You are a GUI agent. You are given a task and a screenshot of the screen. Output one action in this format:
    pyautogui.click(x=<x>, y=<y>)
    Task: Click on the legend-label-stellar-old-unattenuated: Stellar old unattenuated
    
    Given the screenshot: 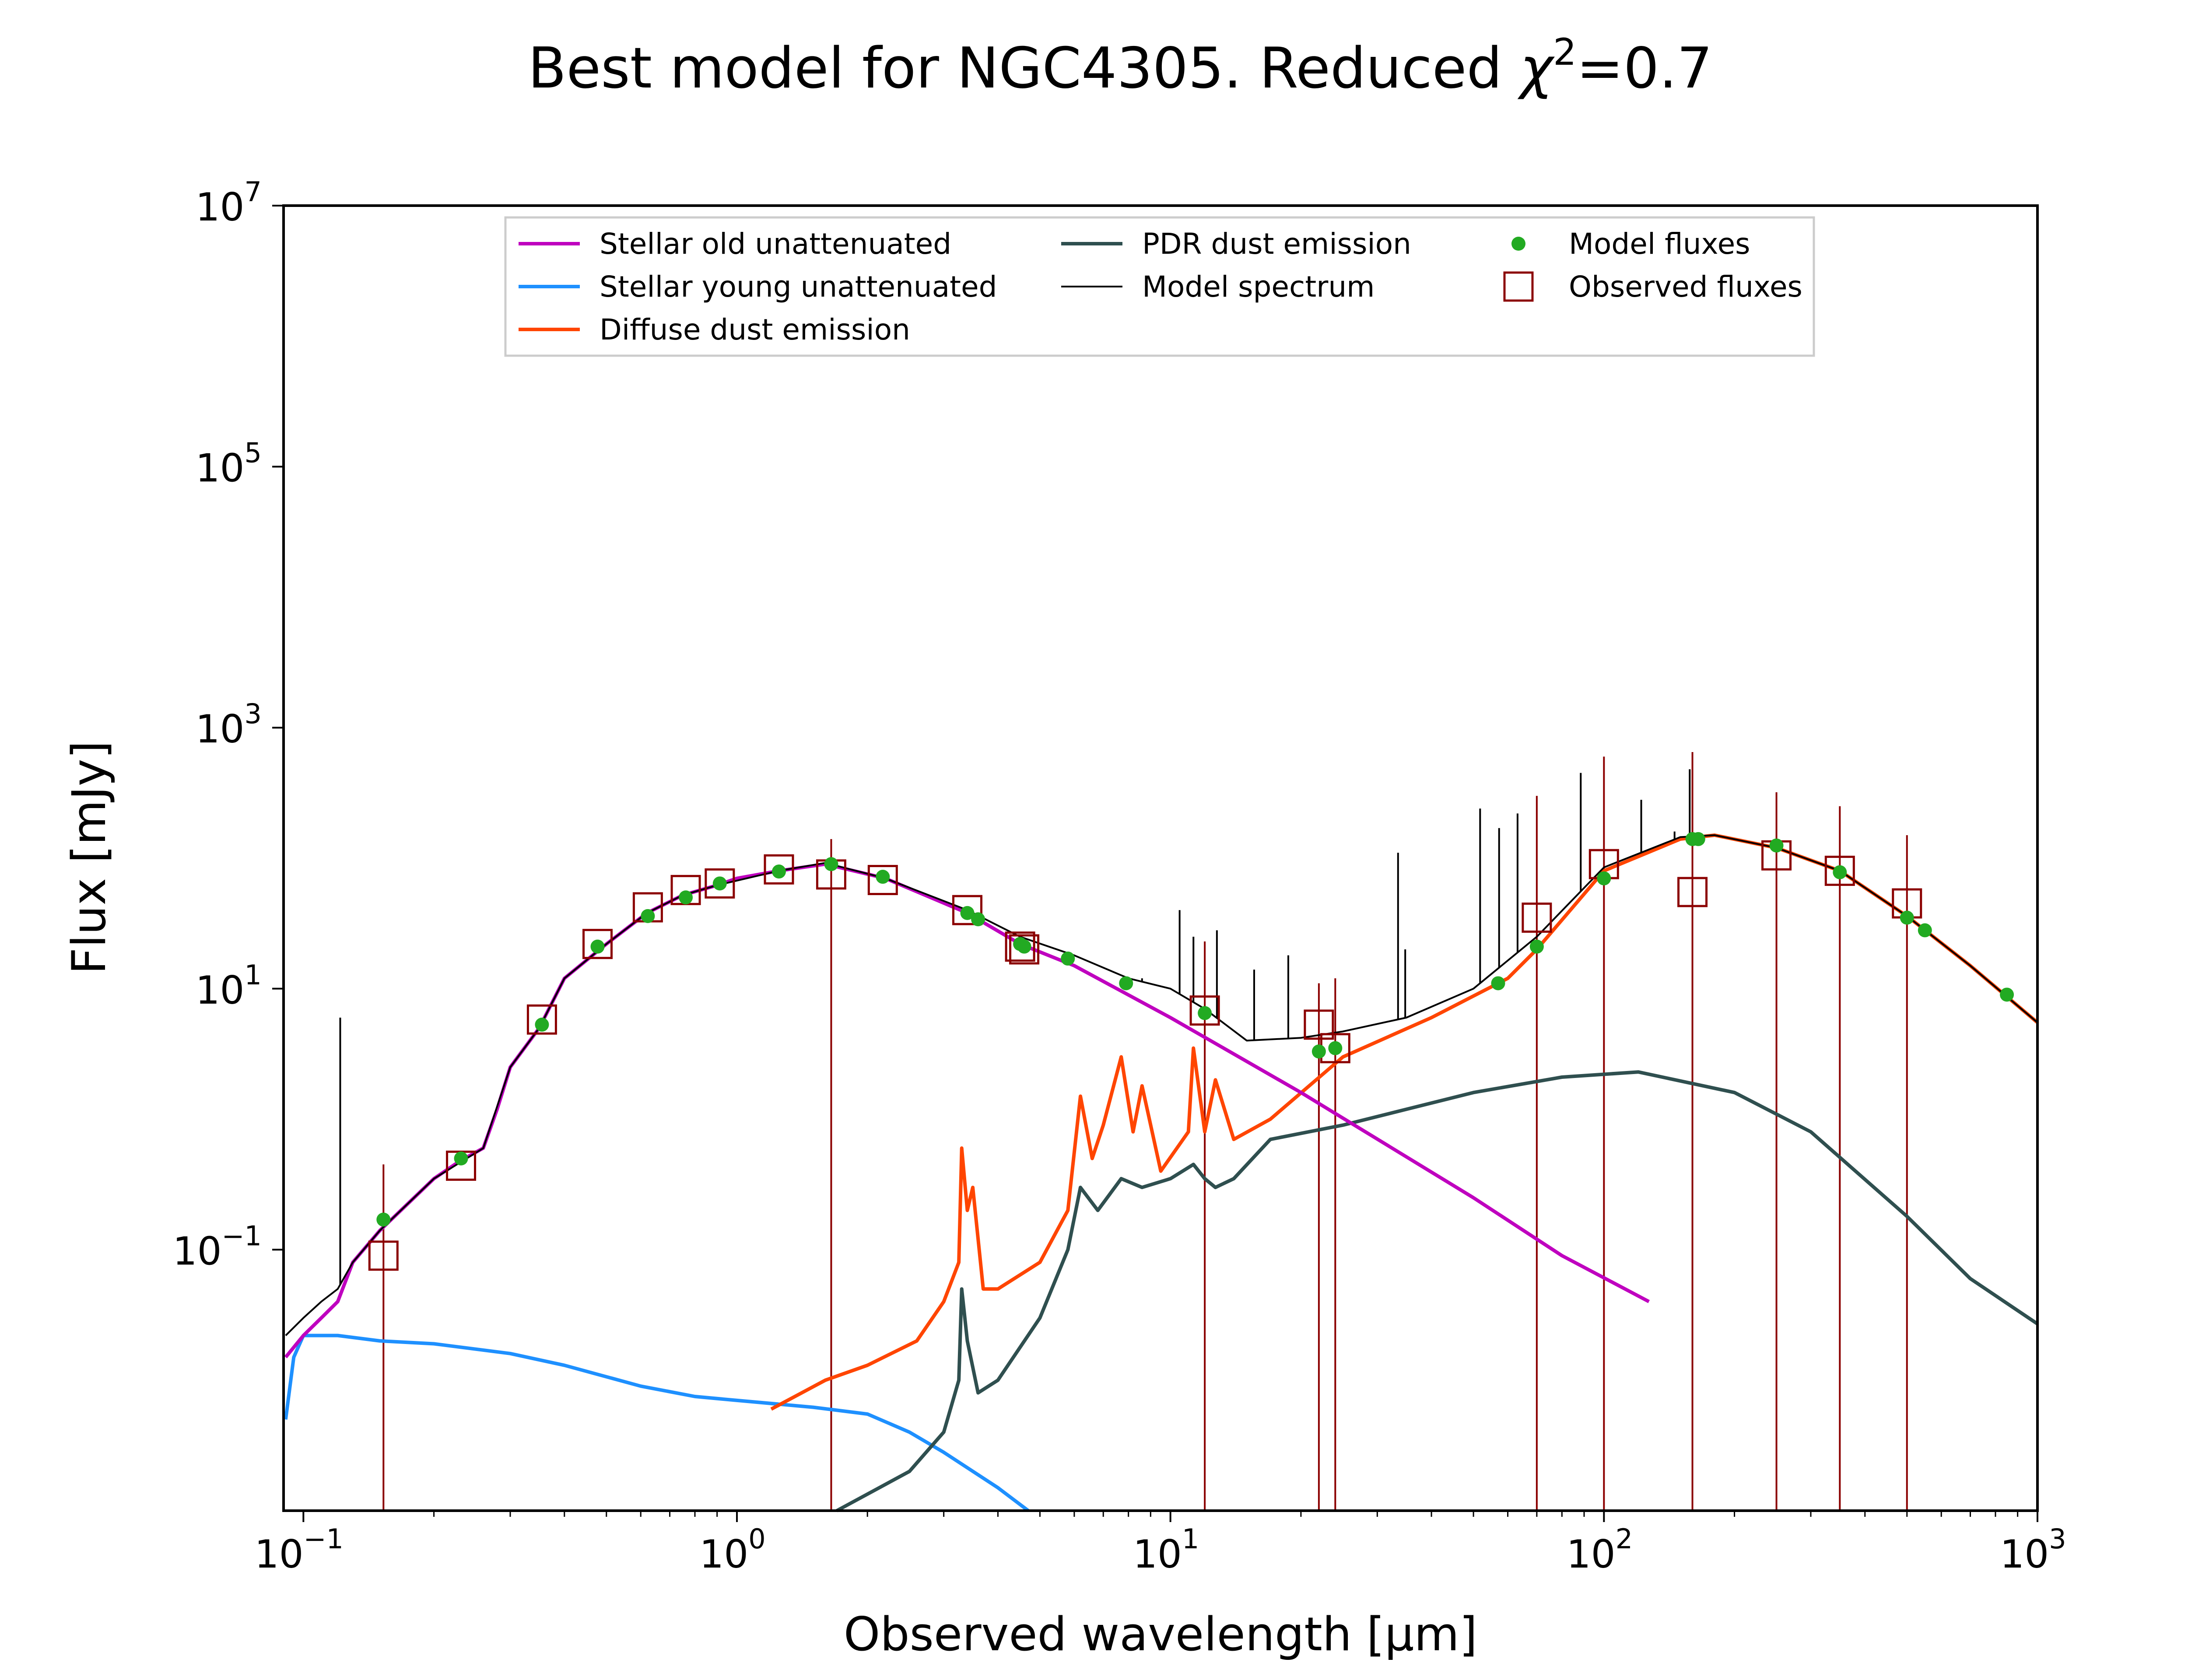 What is the action you would take?
    pyautogui.click(x=776, y=244)
    